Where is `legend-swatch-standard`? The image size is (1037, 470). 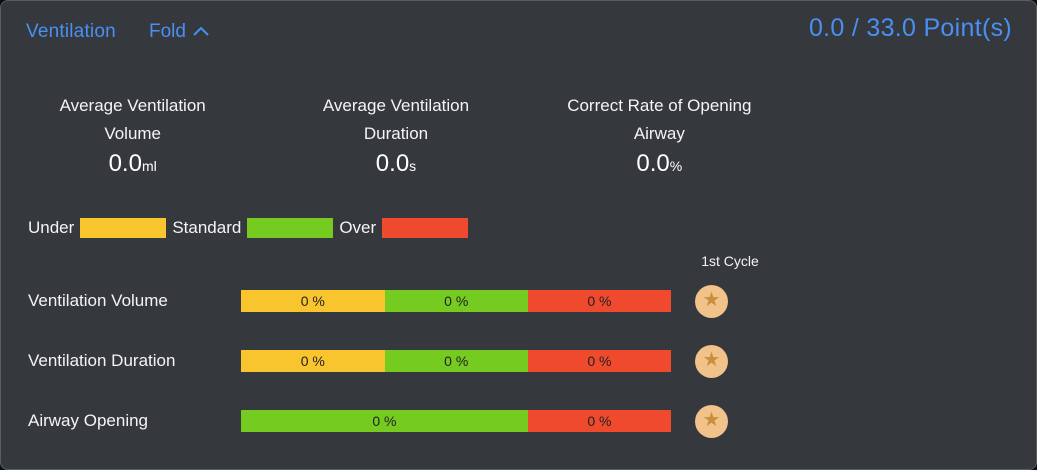 legend-swatch-standard is located at coordinates (290, 228).